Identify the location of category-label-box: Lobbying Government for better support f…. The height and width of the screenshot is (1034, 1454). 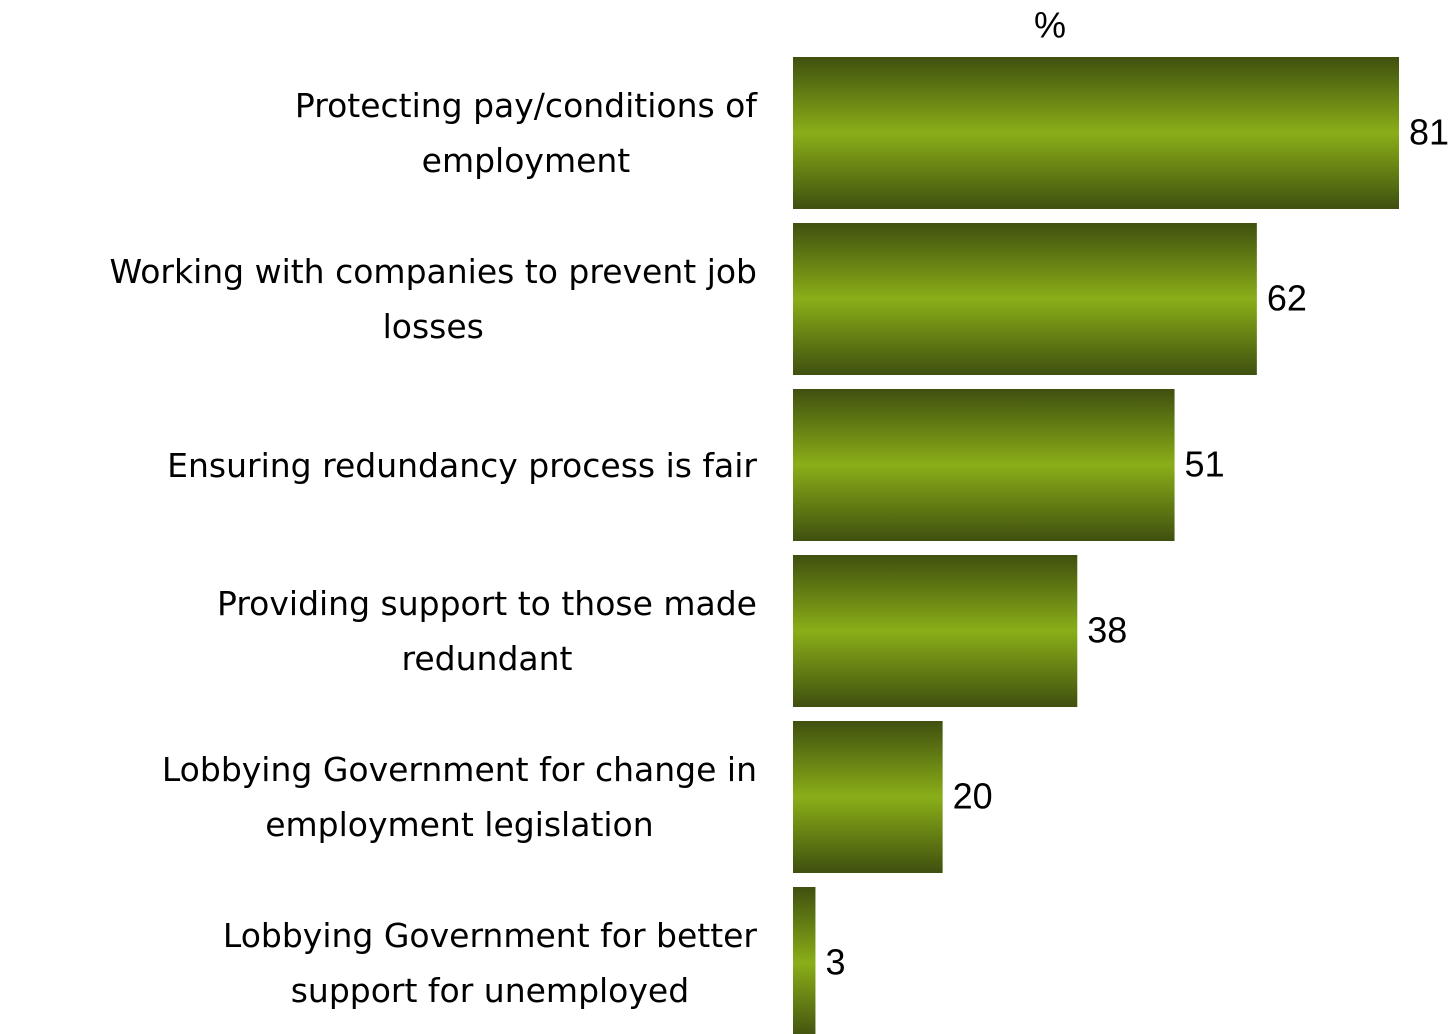
(378, 963).